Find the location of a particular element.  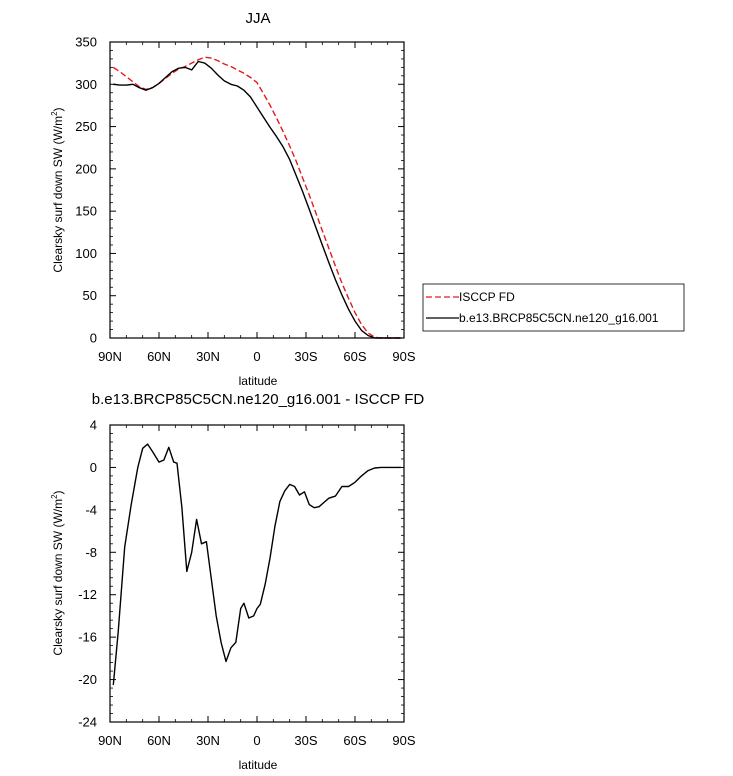

bottom-series-group is located at coordinates (256, 564).